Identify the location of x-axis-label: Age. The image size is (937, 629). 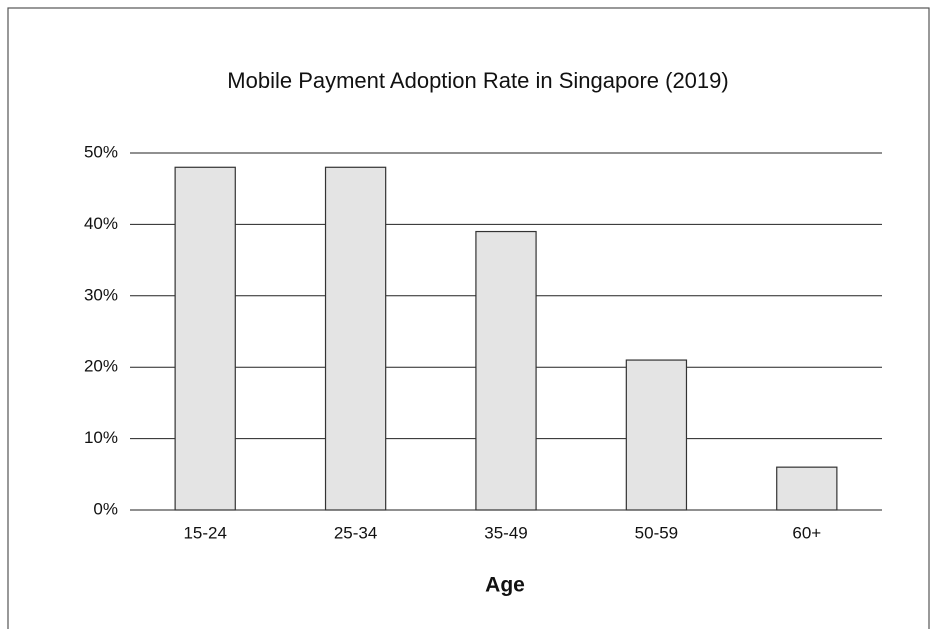
(505, 585).